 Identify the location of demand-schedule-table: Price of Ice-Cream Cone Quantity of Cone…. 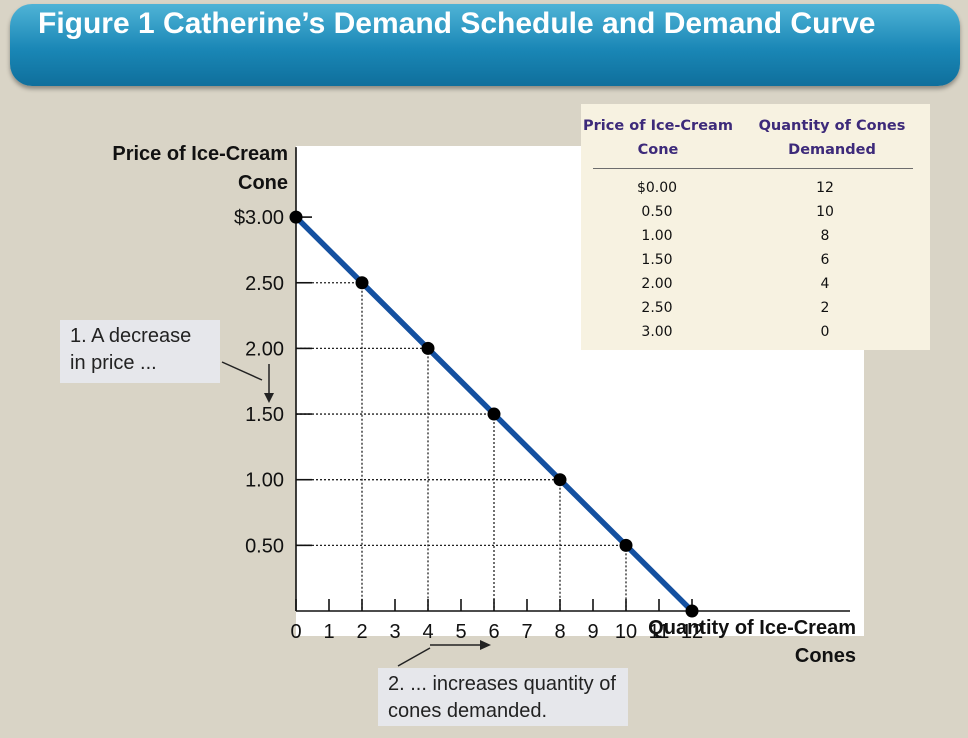
(755, 227).